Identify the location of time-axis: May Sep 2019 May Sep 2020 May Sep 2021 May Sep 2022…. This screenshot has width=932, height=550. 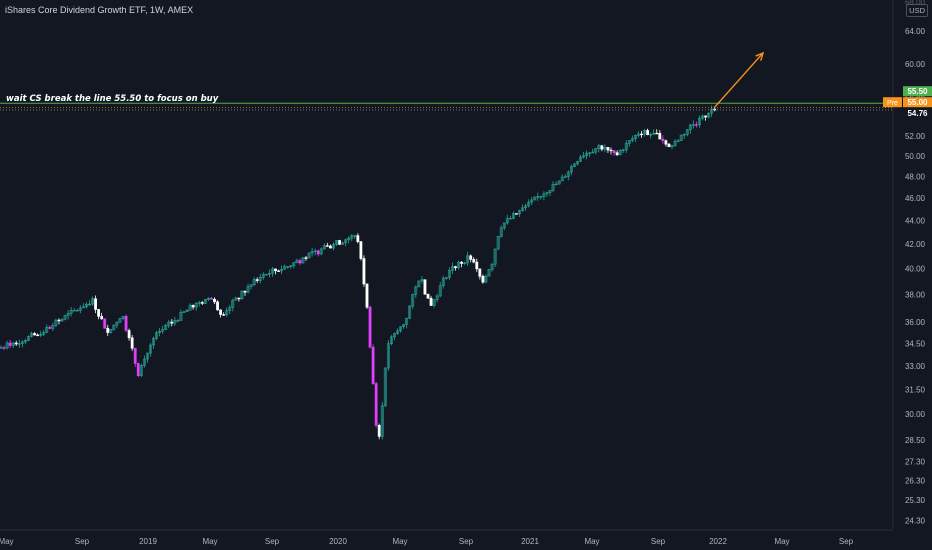
(427, 541).